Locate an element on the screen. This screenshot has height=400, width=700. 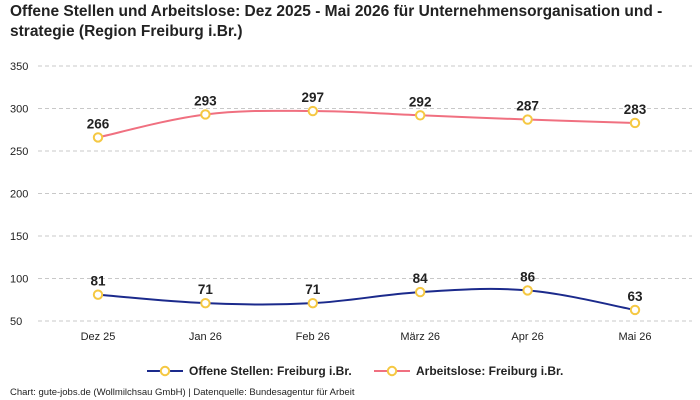
y-tick-label: 200 is located at coordinates (19, 195).